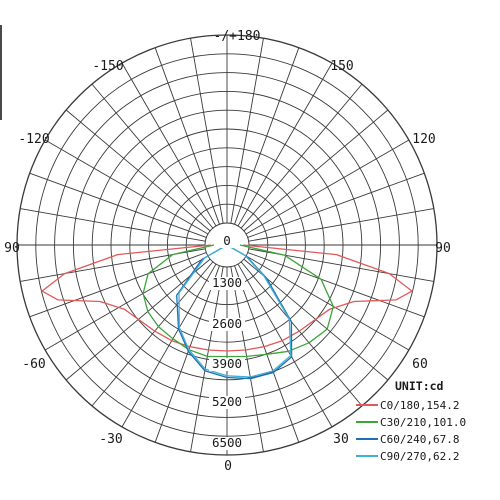 This screenshot has height=500, width=500. I want to click on angle-label: 30, so click(341, 439).